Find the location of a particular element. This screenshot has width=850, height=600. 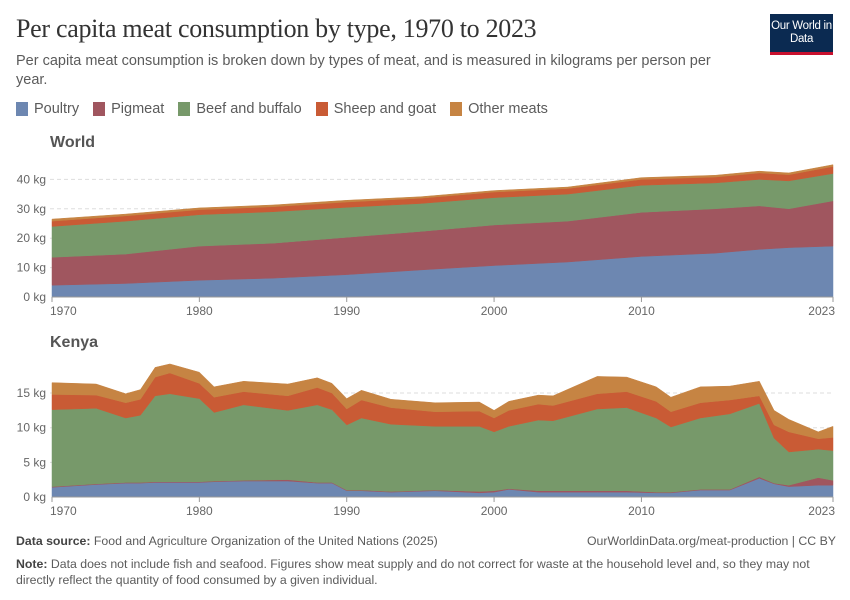

legend-item-sheep: Sheep and goat is located at coordinates (376, 109).